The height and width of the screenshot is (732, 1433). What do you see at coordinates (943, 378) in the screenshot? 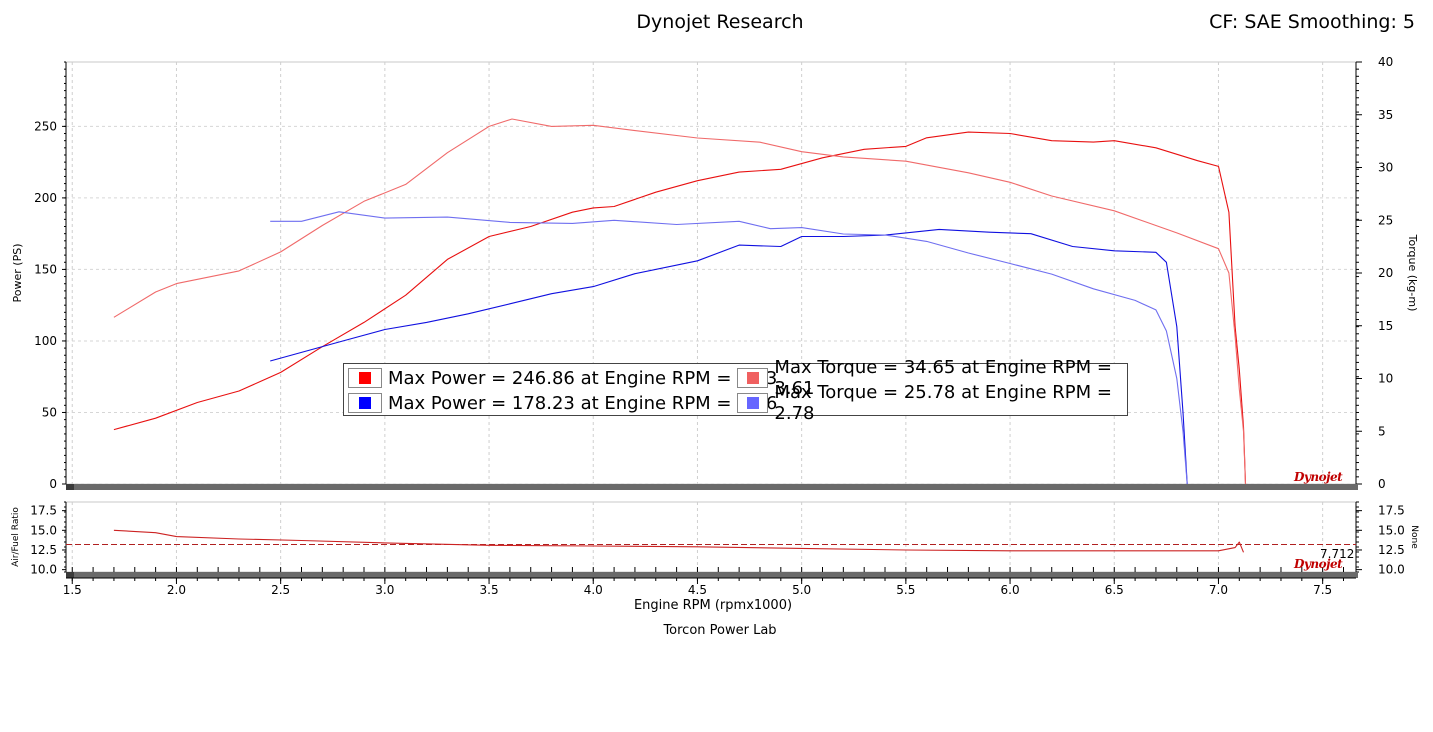
I see `legend-label: Max Torque = 34.65 at Engine RPM = 3.61` at bounding box center [943, 378].